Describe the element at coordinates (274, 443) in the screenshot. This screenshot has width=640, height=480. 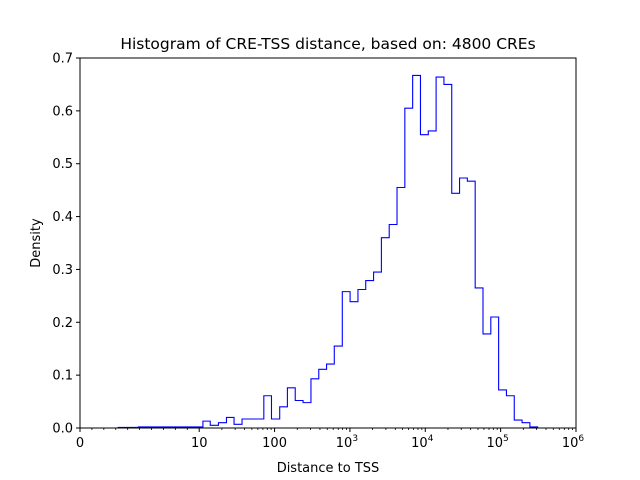
I see `x-tick-label: 100` at that location.